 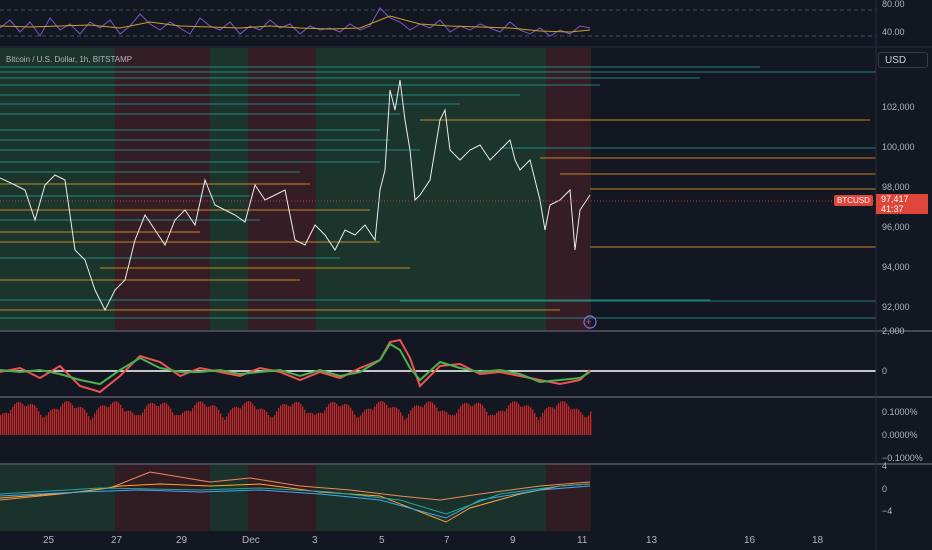 What do you see at coordinates (69, 59) in the screenshot?
I see `symbol-title: Bitcoin / U.S. Dollar, 1h, BITSTAMP` at bounding box center [69, 59].